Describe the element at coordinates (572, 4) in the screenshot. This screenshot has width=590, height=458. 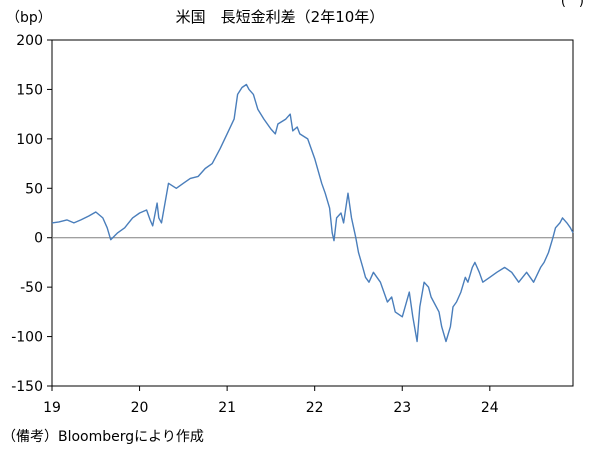
I see `corner-mark: ( )` at that location.